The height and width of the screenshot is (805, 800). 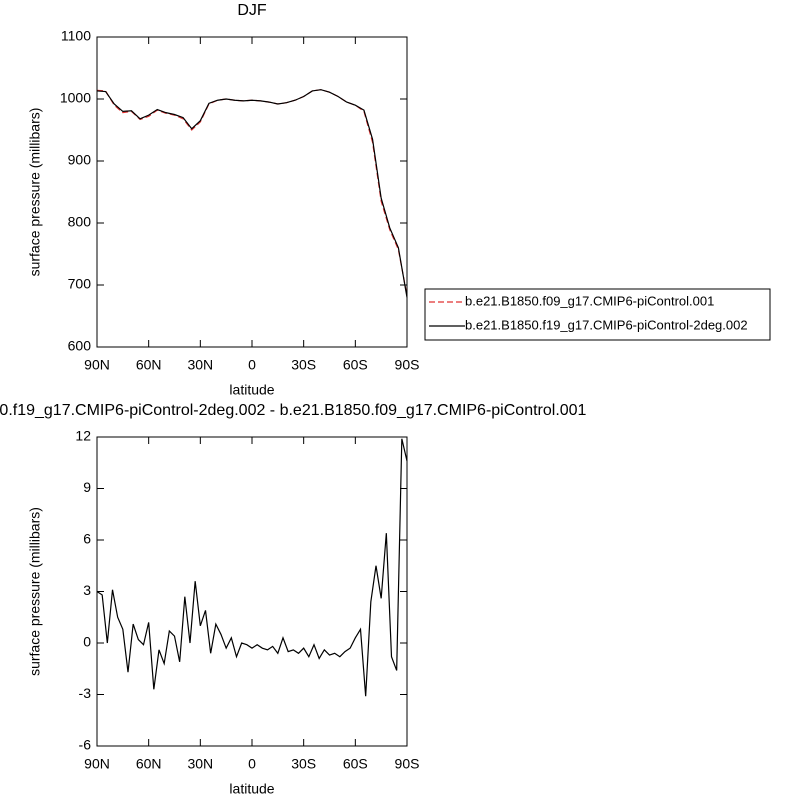 What do you see at coordinates (87, 590) in the screenshot?
I see `y-tick-label: 3` at bounding box center [87, 590].